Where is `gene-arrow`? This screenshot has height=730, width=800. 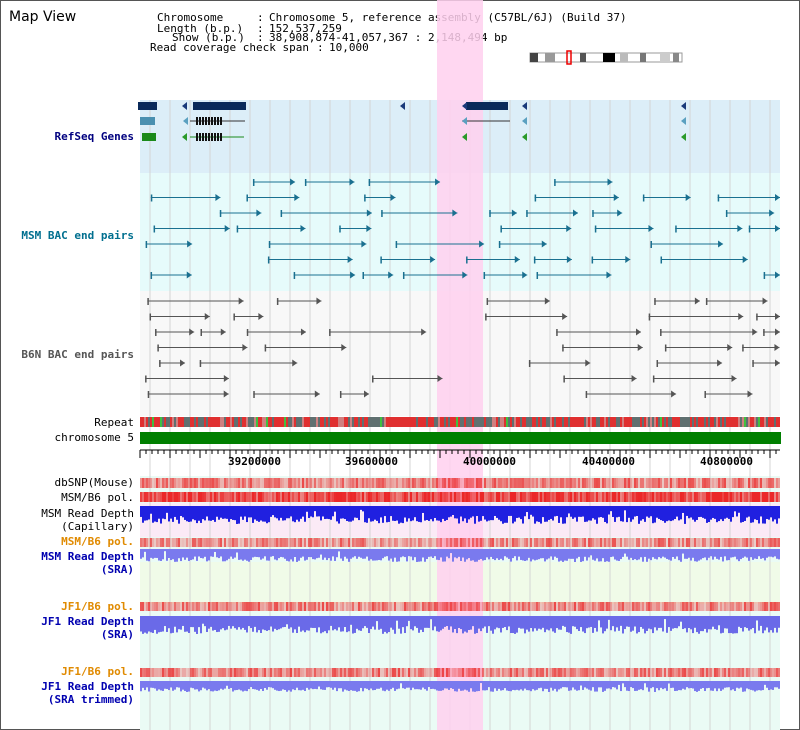 gene-arrow is located at coordinates (524, 106).